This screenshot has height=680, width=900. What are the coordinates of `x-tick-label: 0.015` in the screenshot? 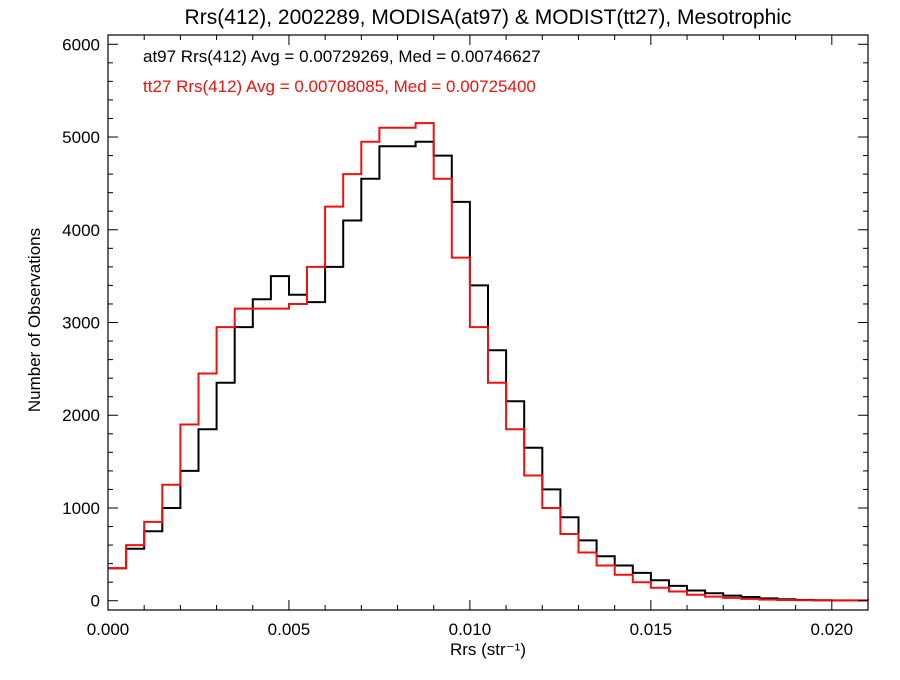 It's located at (651, 629).